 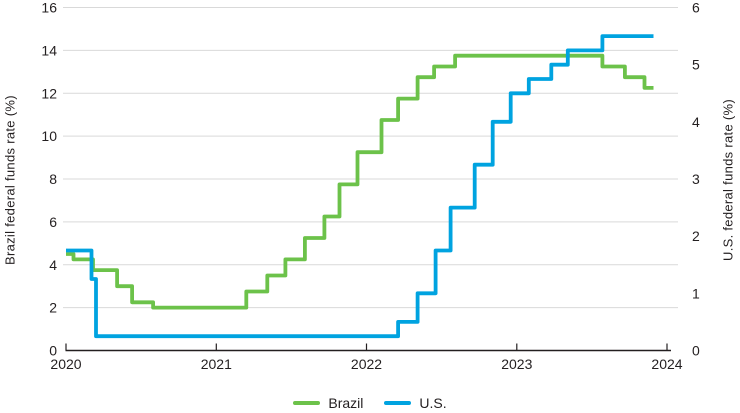 I want to click on x-axis-tick-label: 2022, so click(x=366, y=364).